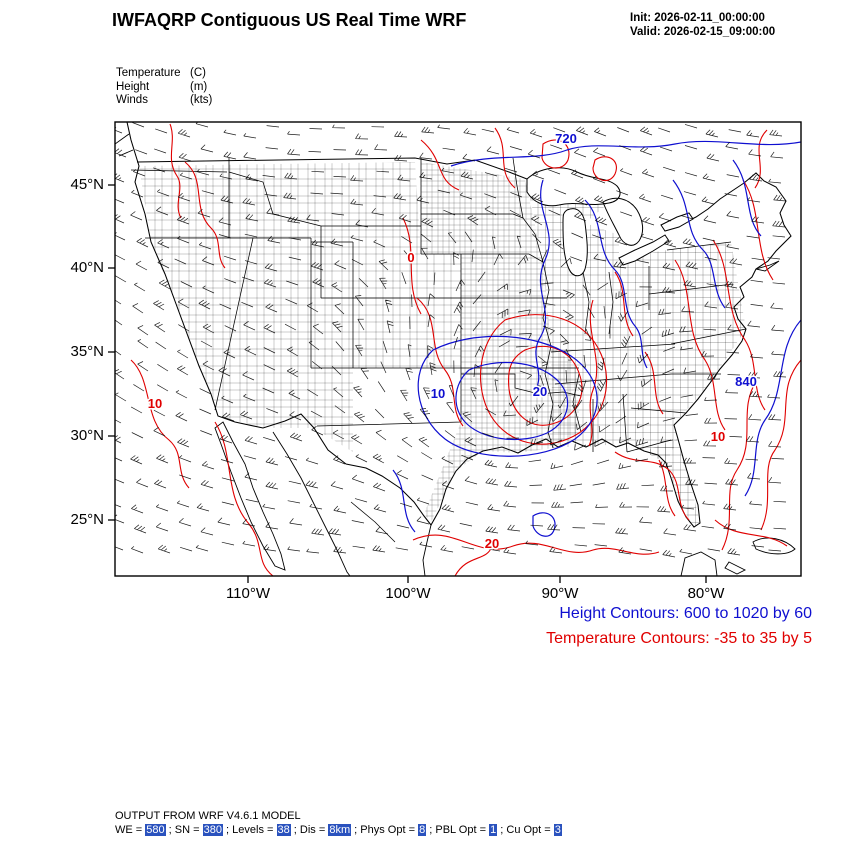 The height and width of the screenshot is (850, 850). Describe the element at coordinates (87, 184) in the screenshot. I see `y-axis-tick-45n: 45°N` at that location.